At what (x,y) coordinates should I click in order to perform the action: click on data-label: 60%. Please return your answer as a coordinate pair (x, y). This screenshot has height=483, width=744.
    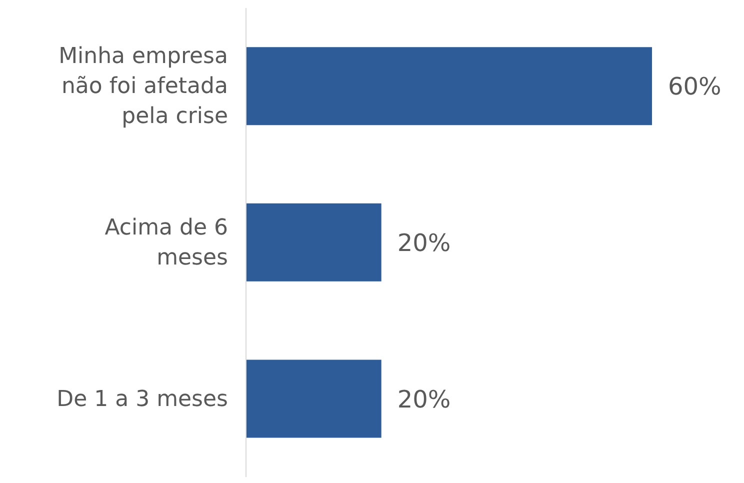
    Looking at the image, I should click on (695, 86).